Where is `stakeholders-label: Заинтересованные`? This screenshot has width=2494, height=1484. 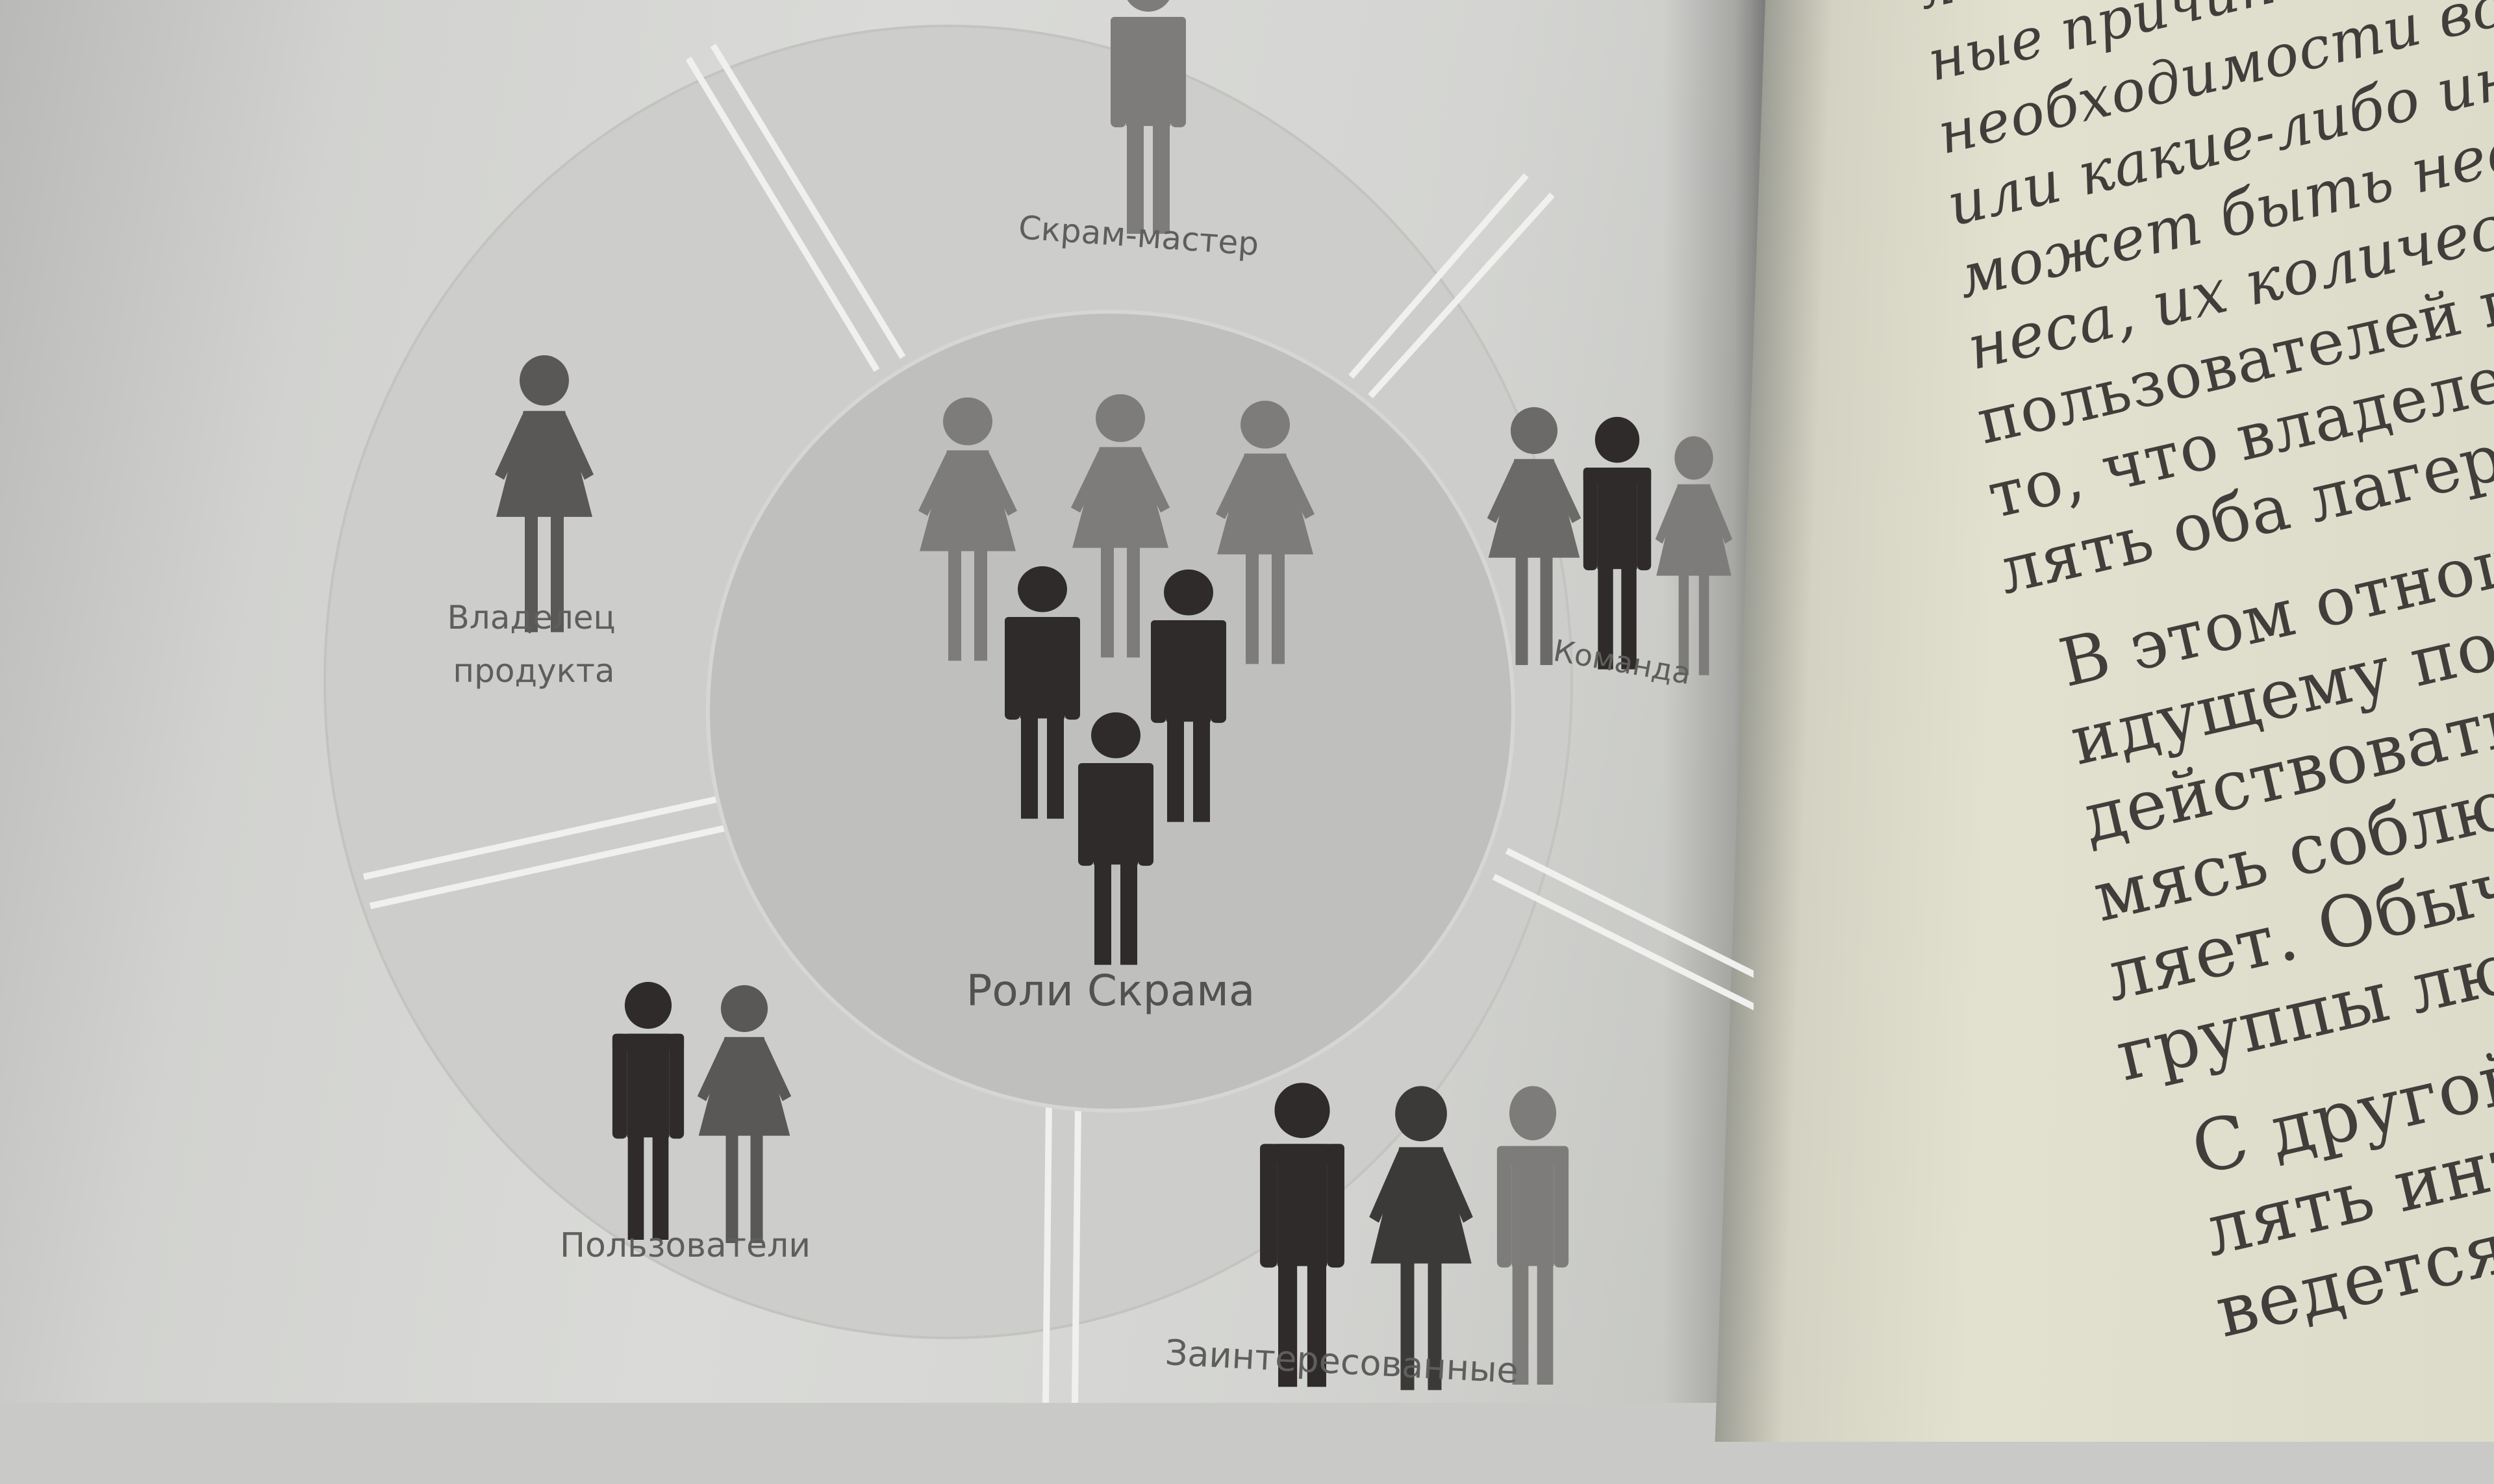
stakeholders-label: Заинтересованные is located at coordinates (1342, 1362).